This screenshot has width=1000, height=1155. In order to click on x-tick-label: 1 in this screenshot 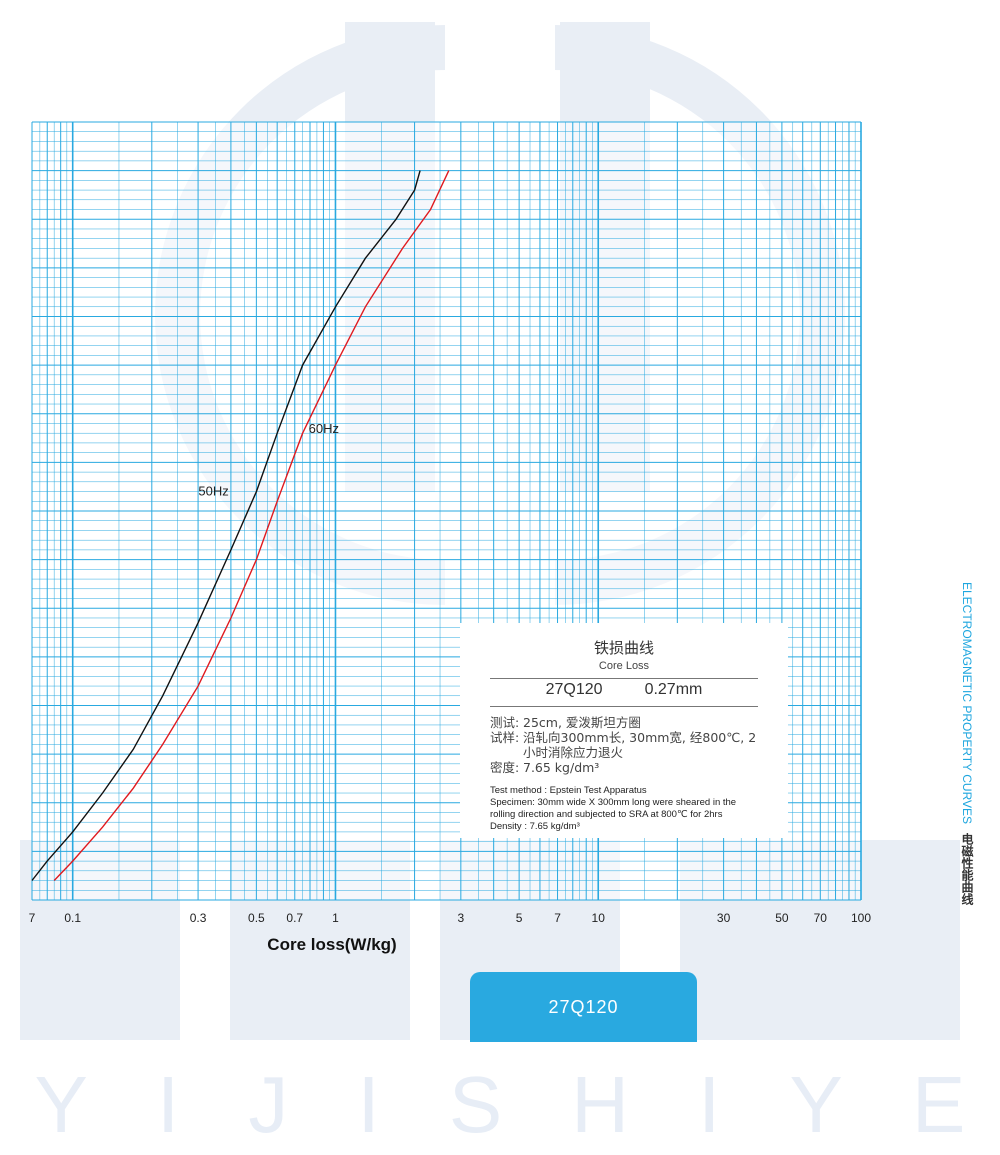, I will do `click(335, 918)`.